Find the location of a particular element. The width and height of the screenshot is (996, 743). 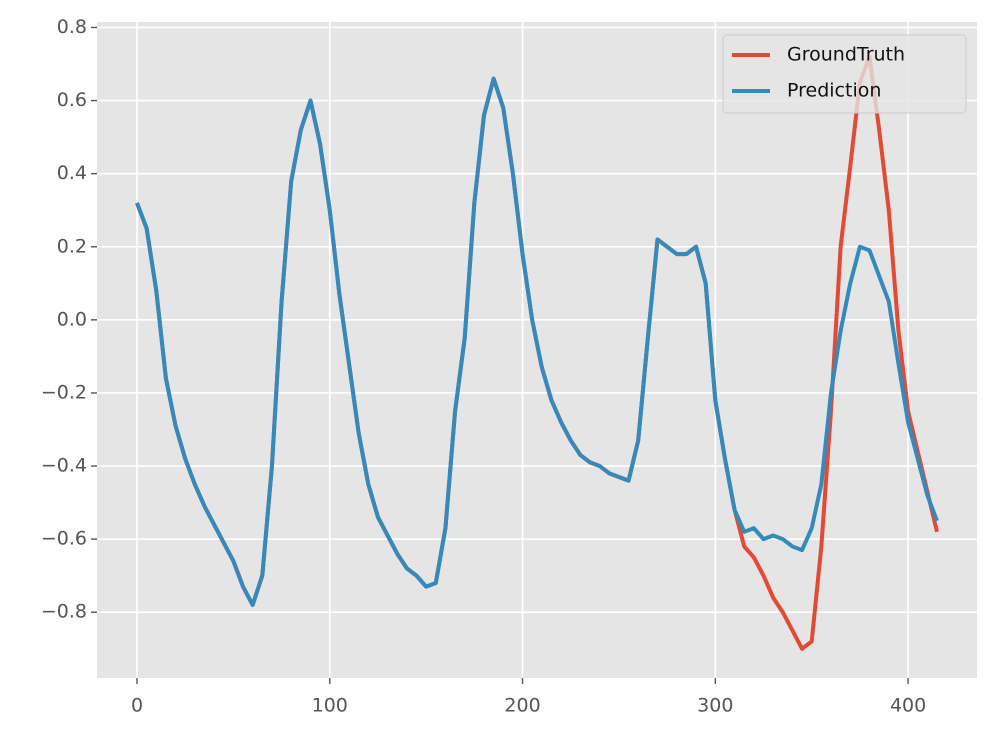

legend: GroundTruth Prediction is located at coordinates (844, 74).